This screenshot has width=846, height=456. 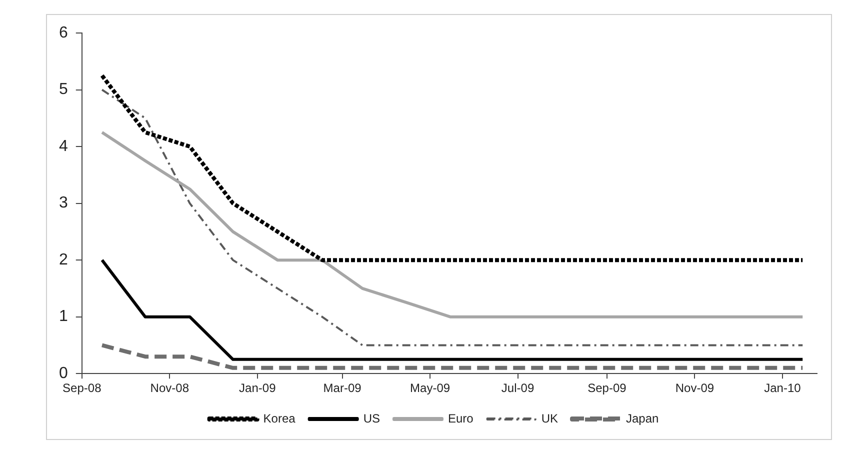 I want to click on legend-label: UK, so click(x=549, y=418).